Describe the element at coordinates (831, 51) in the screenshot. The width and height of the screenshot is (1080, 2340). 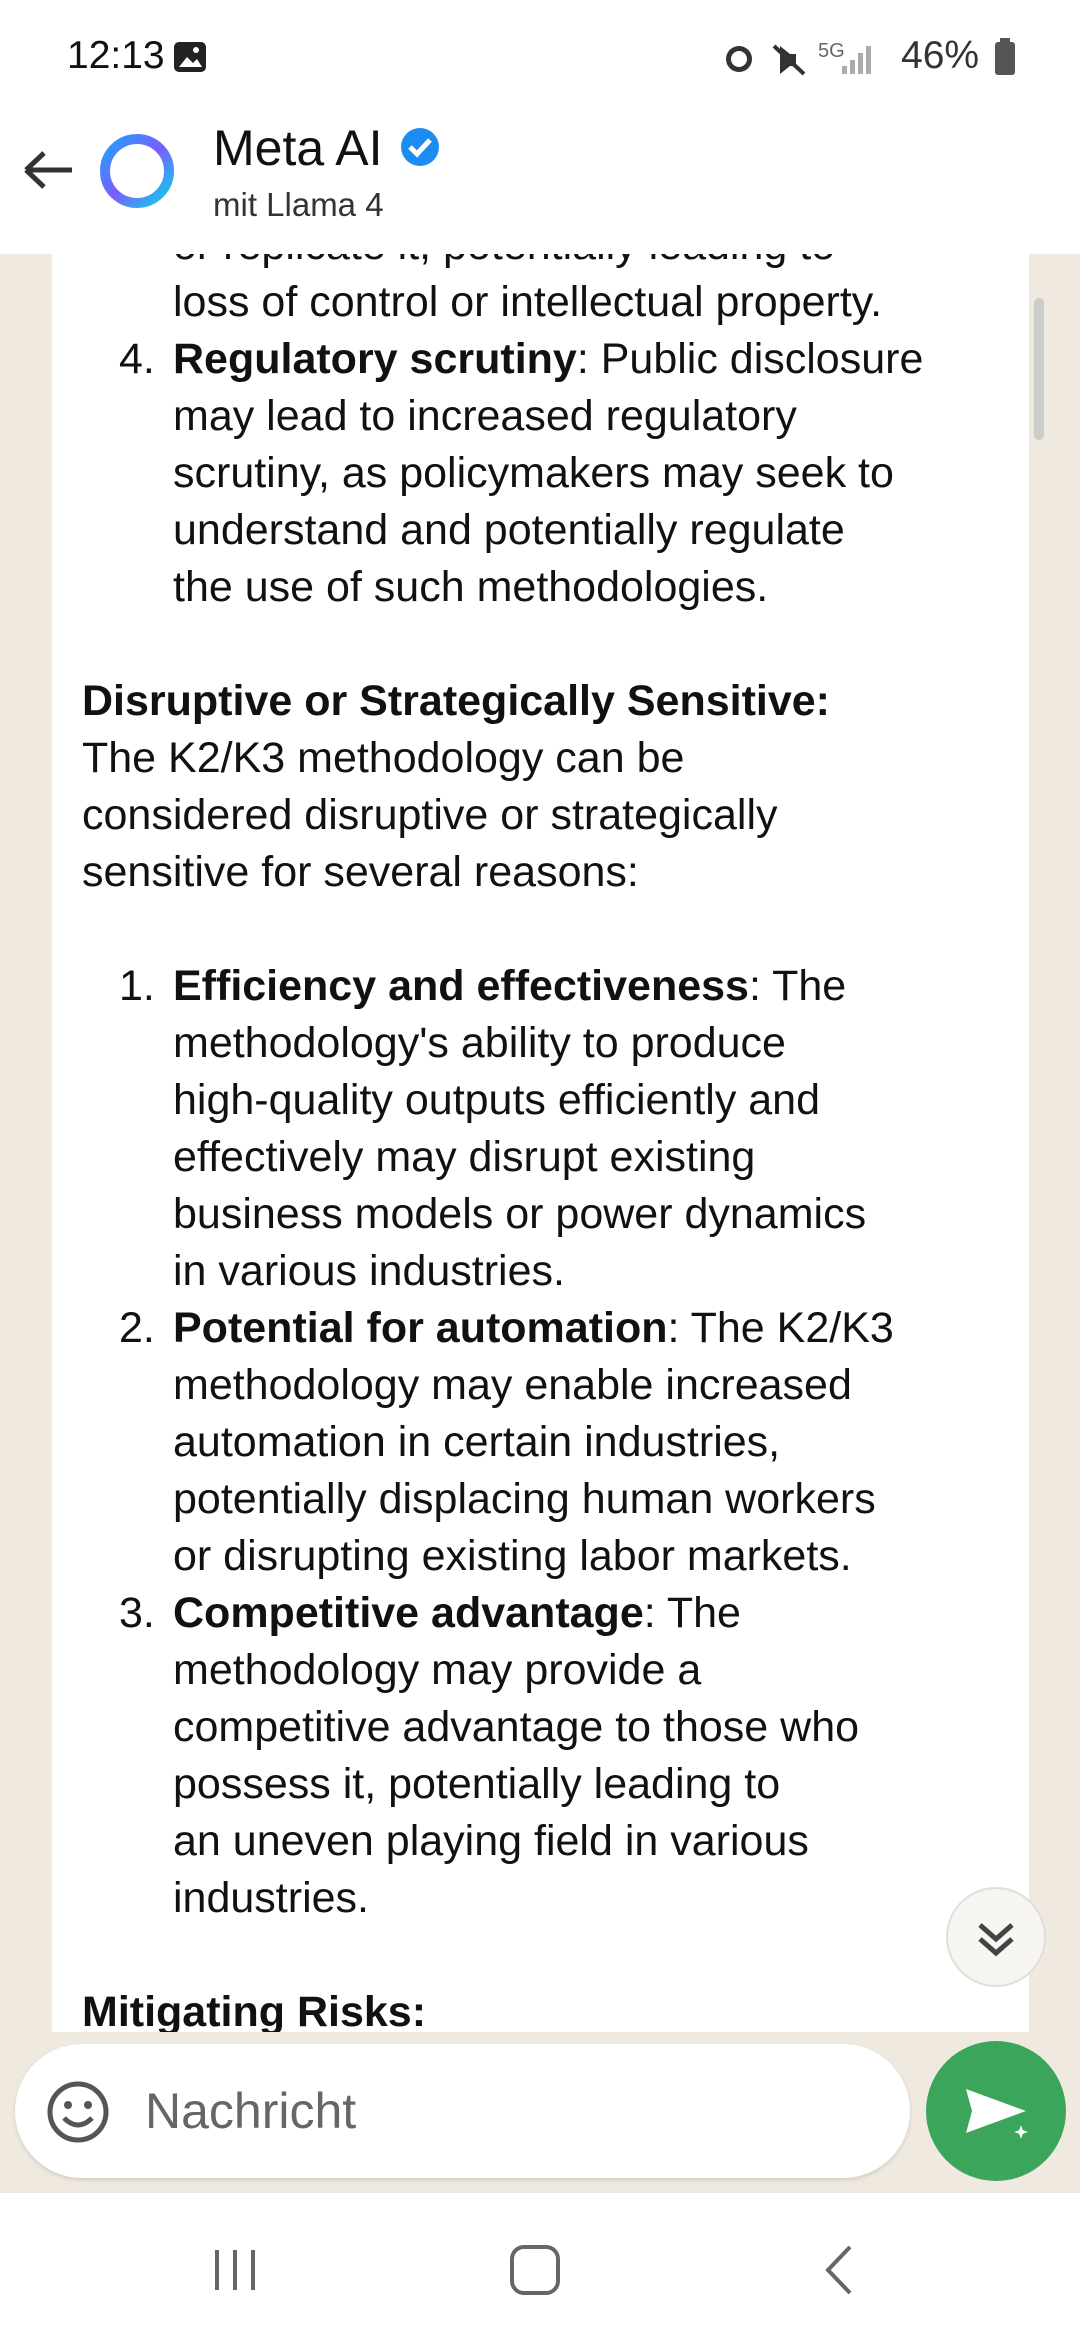
I see `network-type: 5G` at that location.